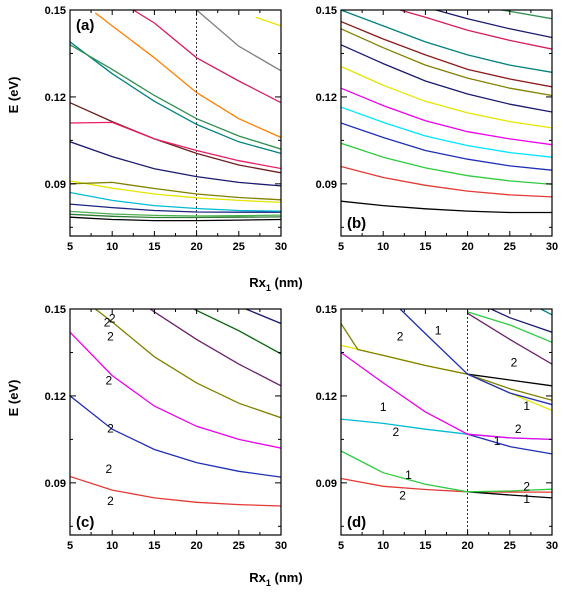 The height and width of the screenshot is (592, 563). Describe the element at coordinates (356, 223) in the screenshot. I see `panel-tag: (b)` at that location.